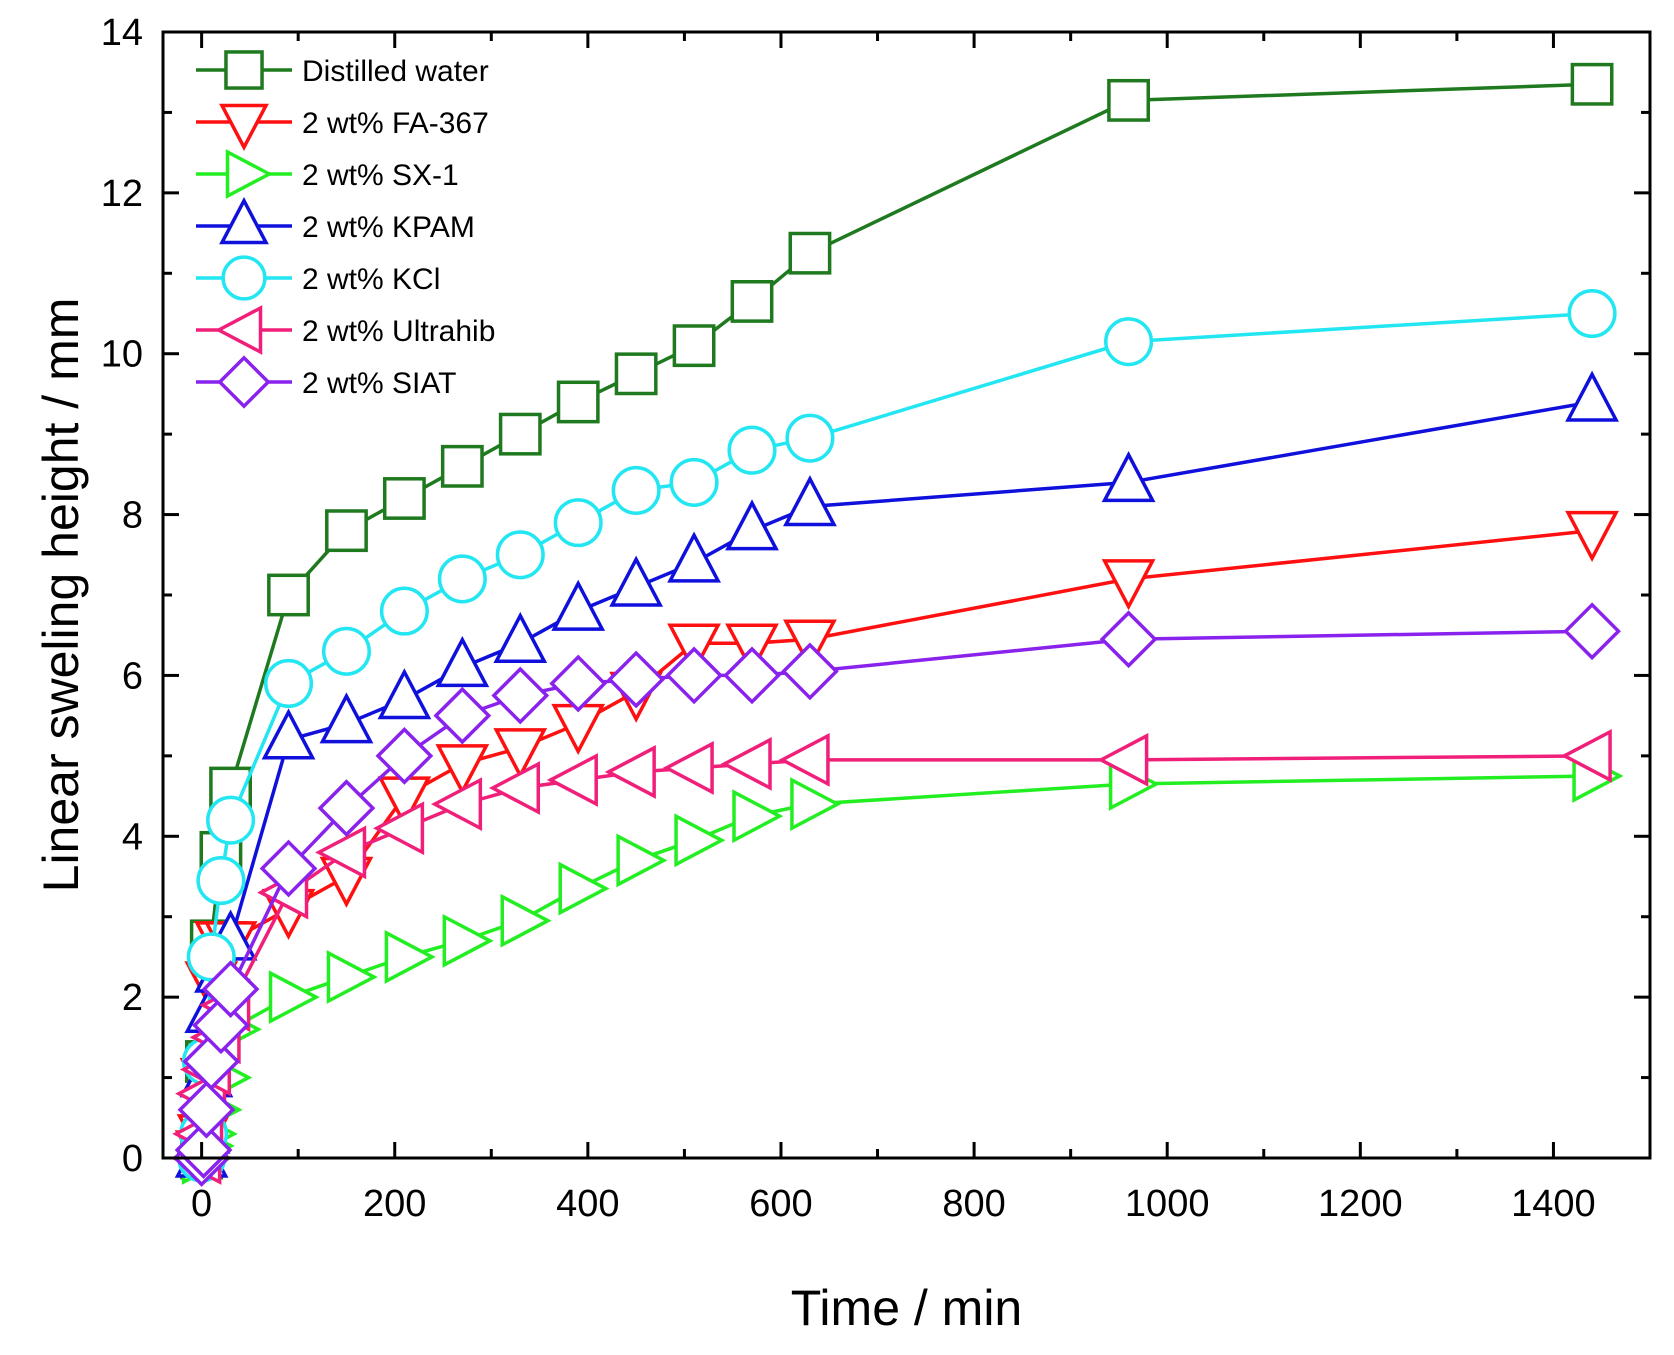 This screenshot has height=1355, width=1674. What do you see at coordinates (1553, 1204) in the screenshot?
I see `x-tick-label: 1400` at bounding box center [1553, 1204].